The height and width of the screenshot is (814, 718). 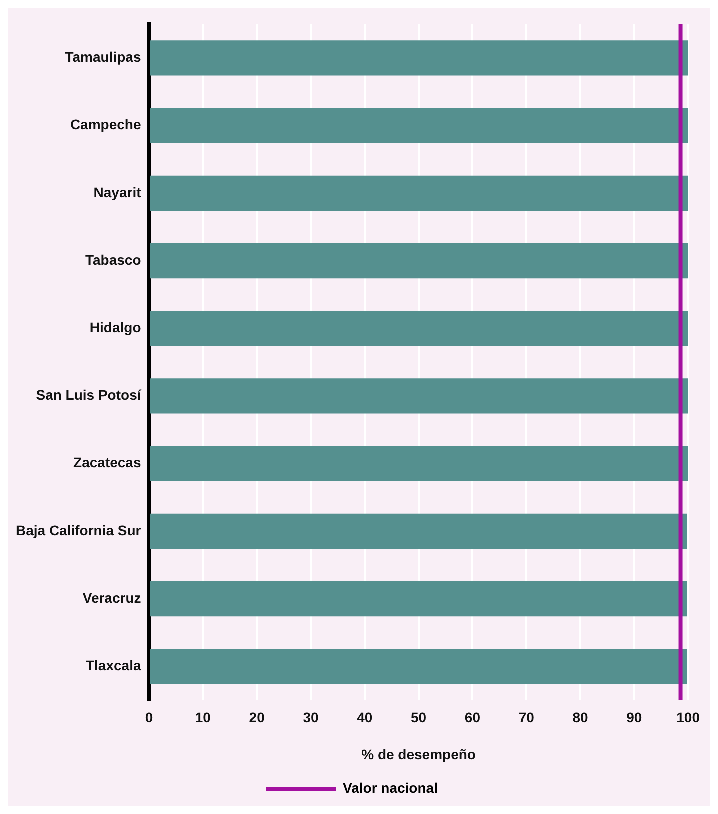 I want to click on y-tick-label: Tlaxcala, so click(x=114, y=665).